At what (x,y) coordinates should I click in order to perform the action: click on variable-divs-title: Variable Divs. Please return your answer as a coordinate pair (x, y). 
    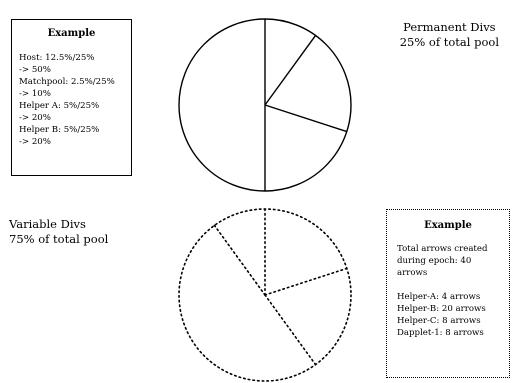
    Looking at the image, I should click on (47, 224).